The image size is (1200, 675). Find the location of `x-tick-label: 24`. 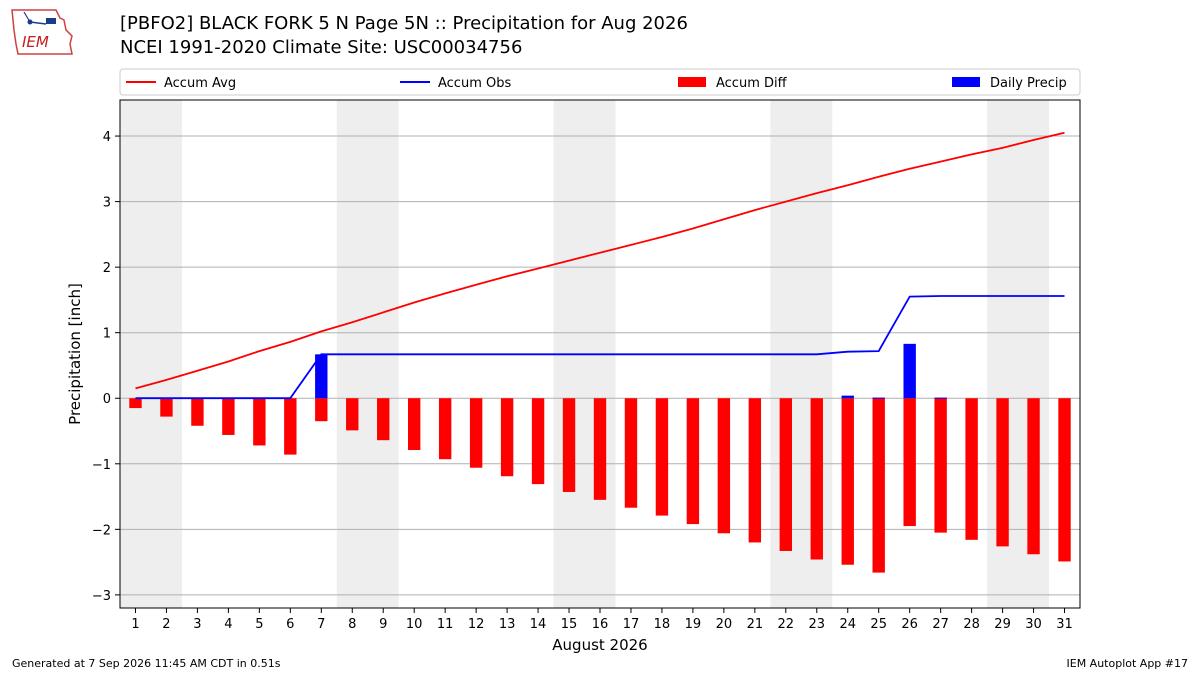

x-tick-label: 24 is located at coordinates (847, 624).